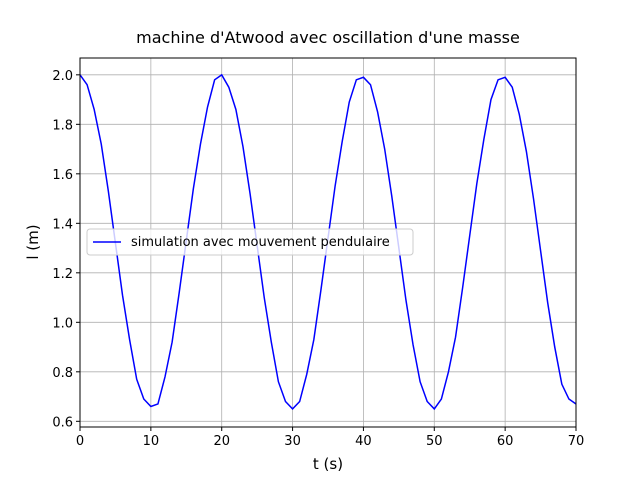 This screenshot has width=640, height=480. What do you see at coordinates (434, 441) in the screenshot?
I see `x-tick-label: 50` at bounding box center [434, 441].